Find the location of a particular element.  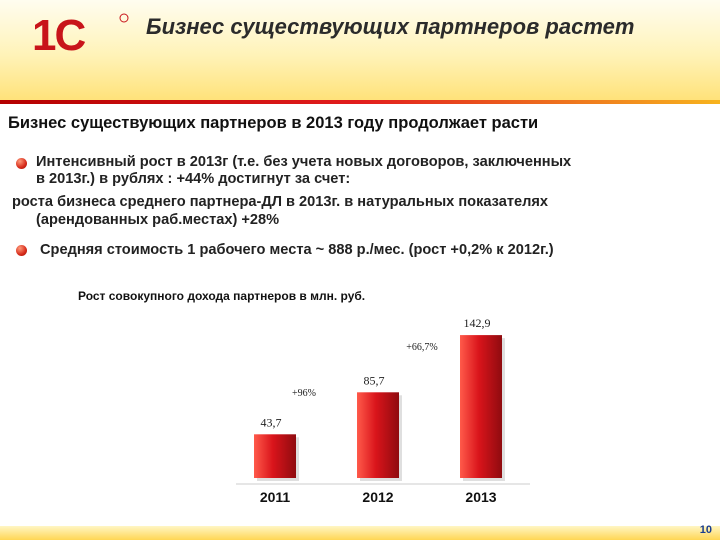

growth-label-2: +66,7% is located at coordinates (421, 347).